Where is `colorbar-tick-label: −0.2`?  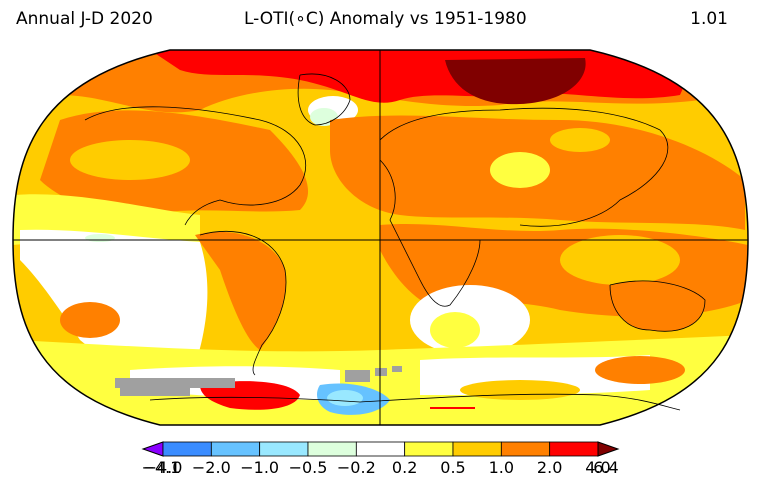 colorbar-tick-label: −0.2 is located at coordinates (356, 467).